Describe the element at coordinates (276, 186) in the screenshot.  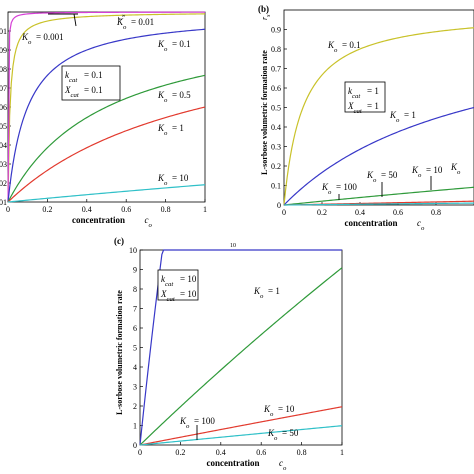
I see `y-tick-label: 0.1` at that location.